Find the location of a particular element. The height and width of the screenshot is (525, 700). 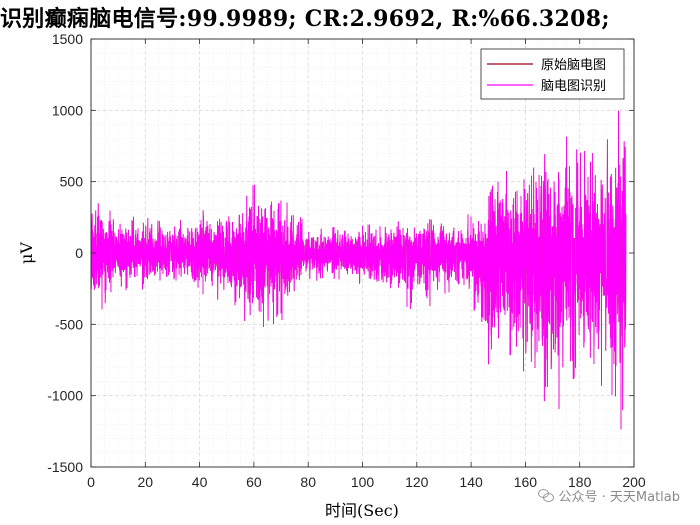

y-tick-label: -1000 is located at coordinates (65, 396).